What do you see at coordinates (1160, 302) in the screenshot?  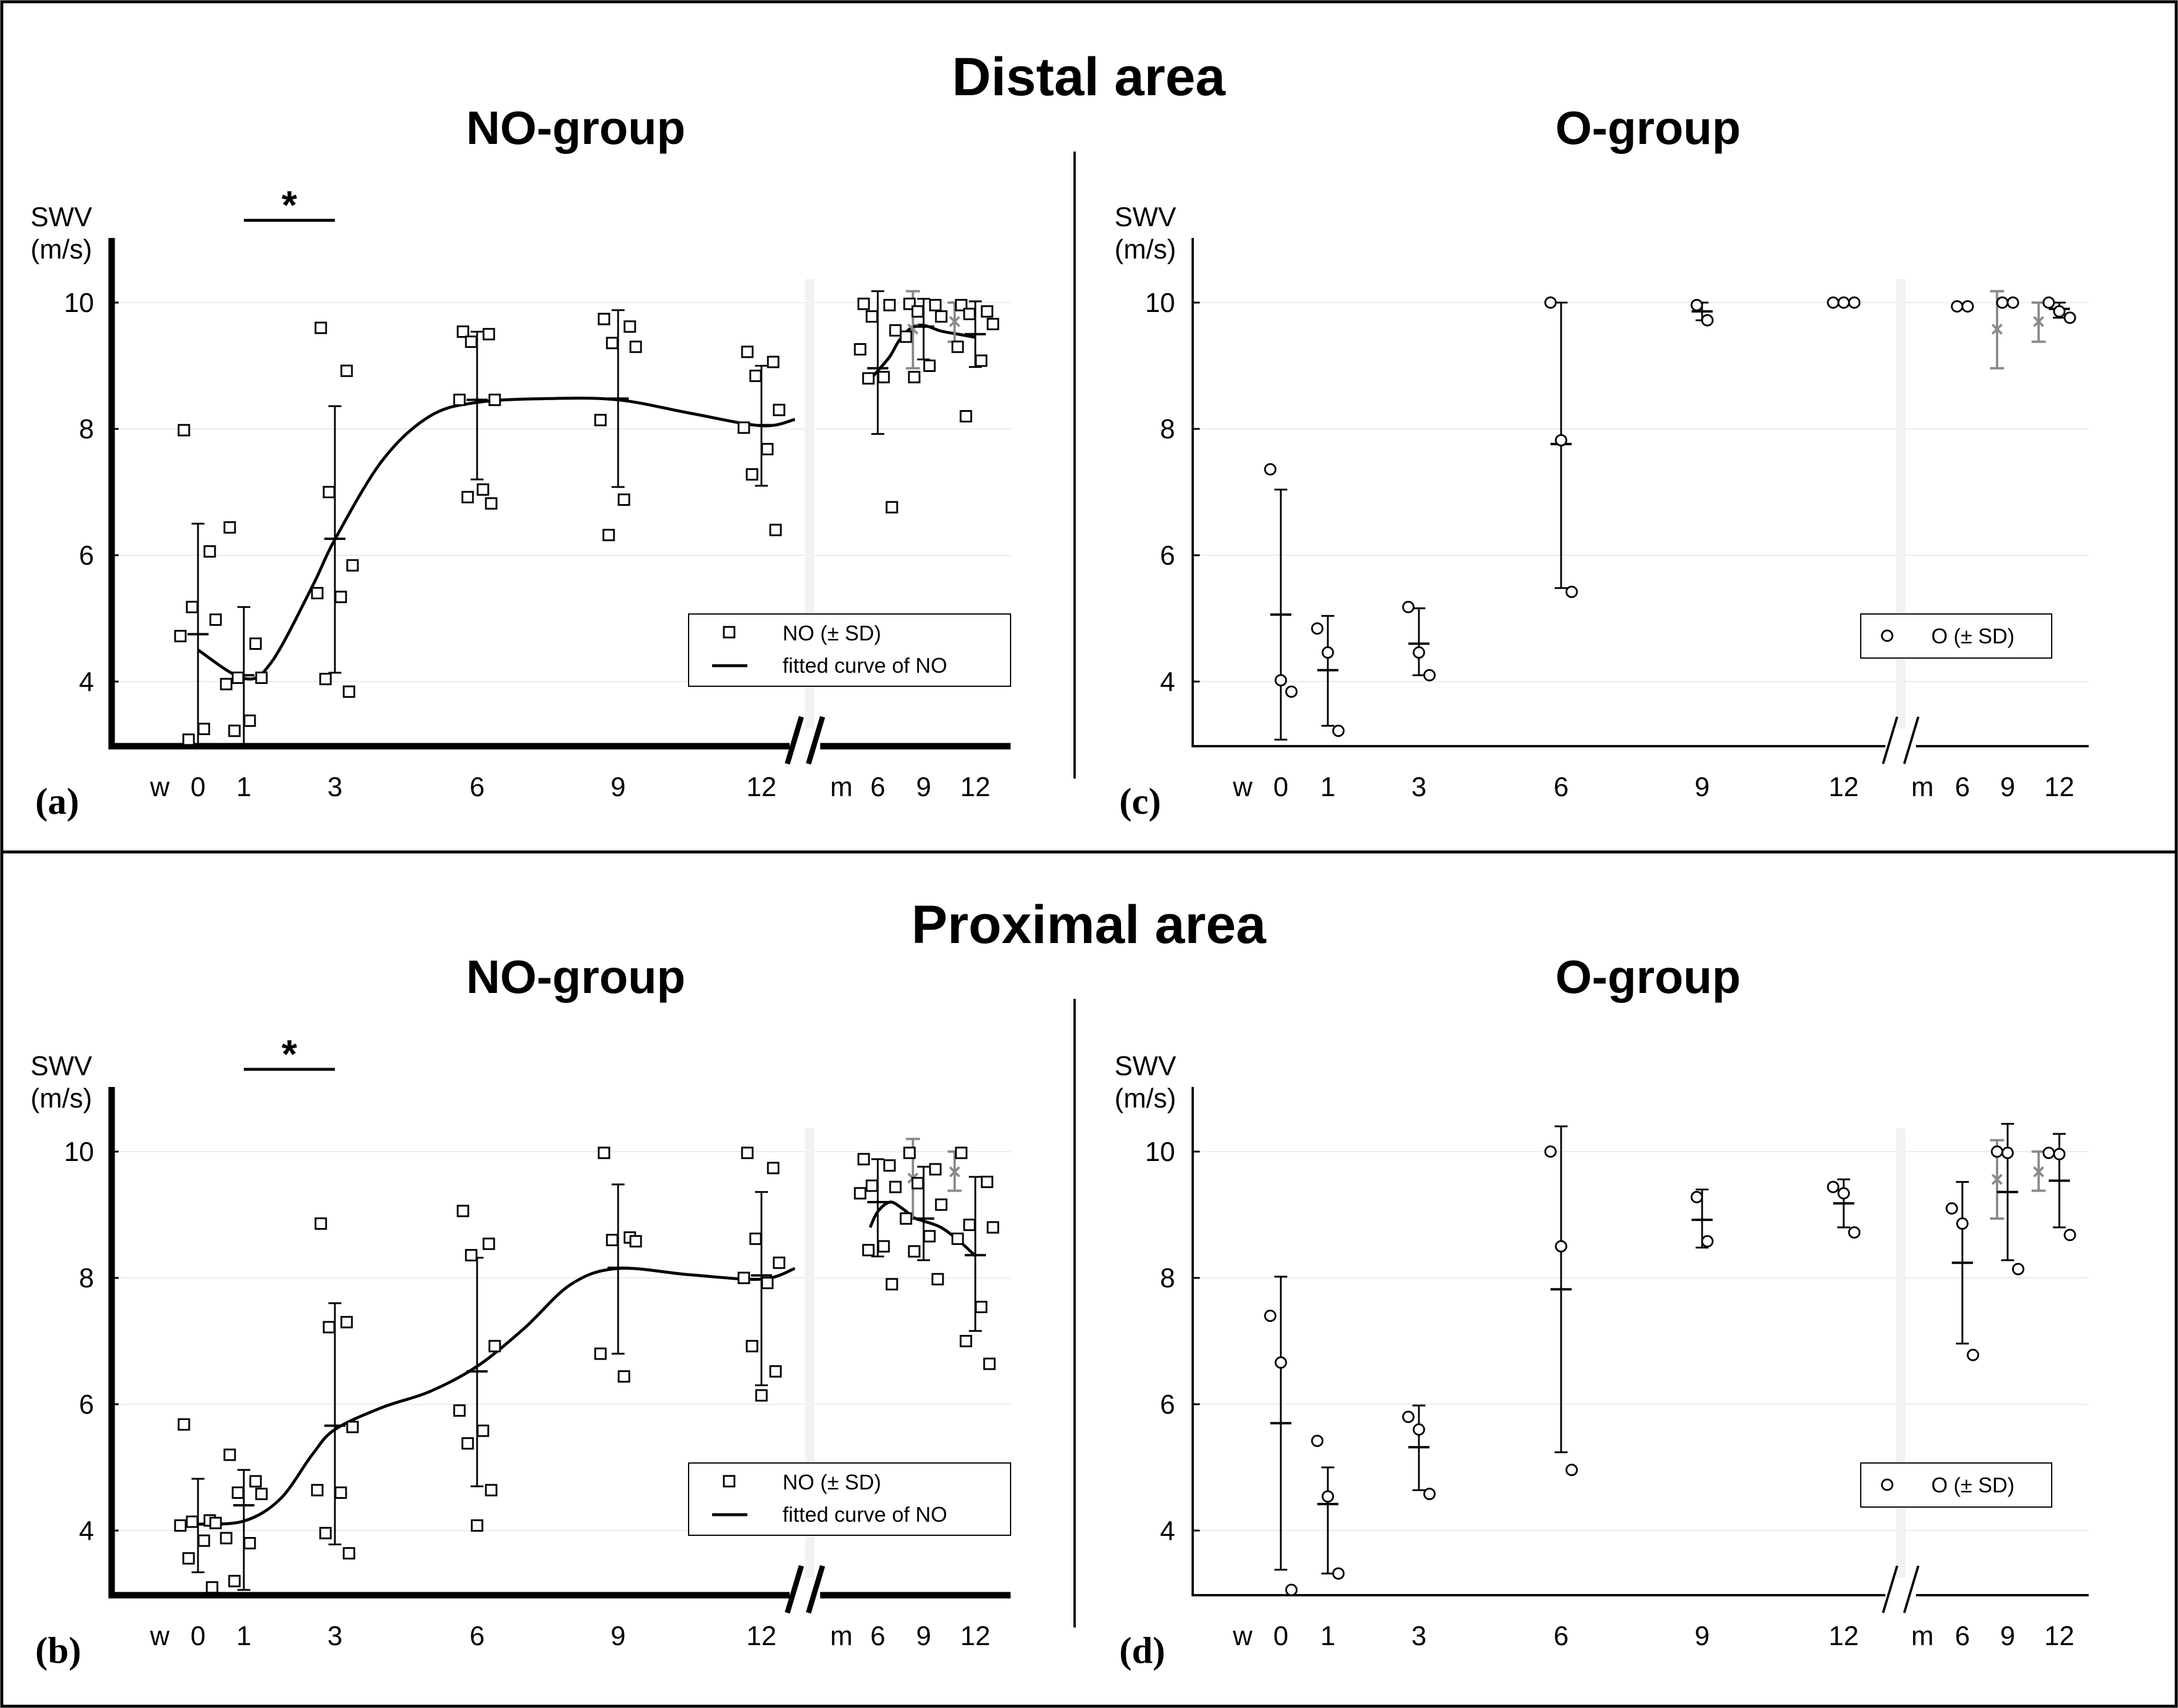 I see `y-tick-label: 10` at bounding box center [1160, 302].